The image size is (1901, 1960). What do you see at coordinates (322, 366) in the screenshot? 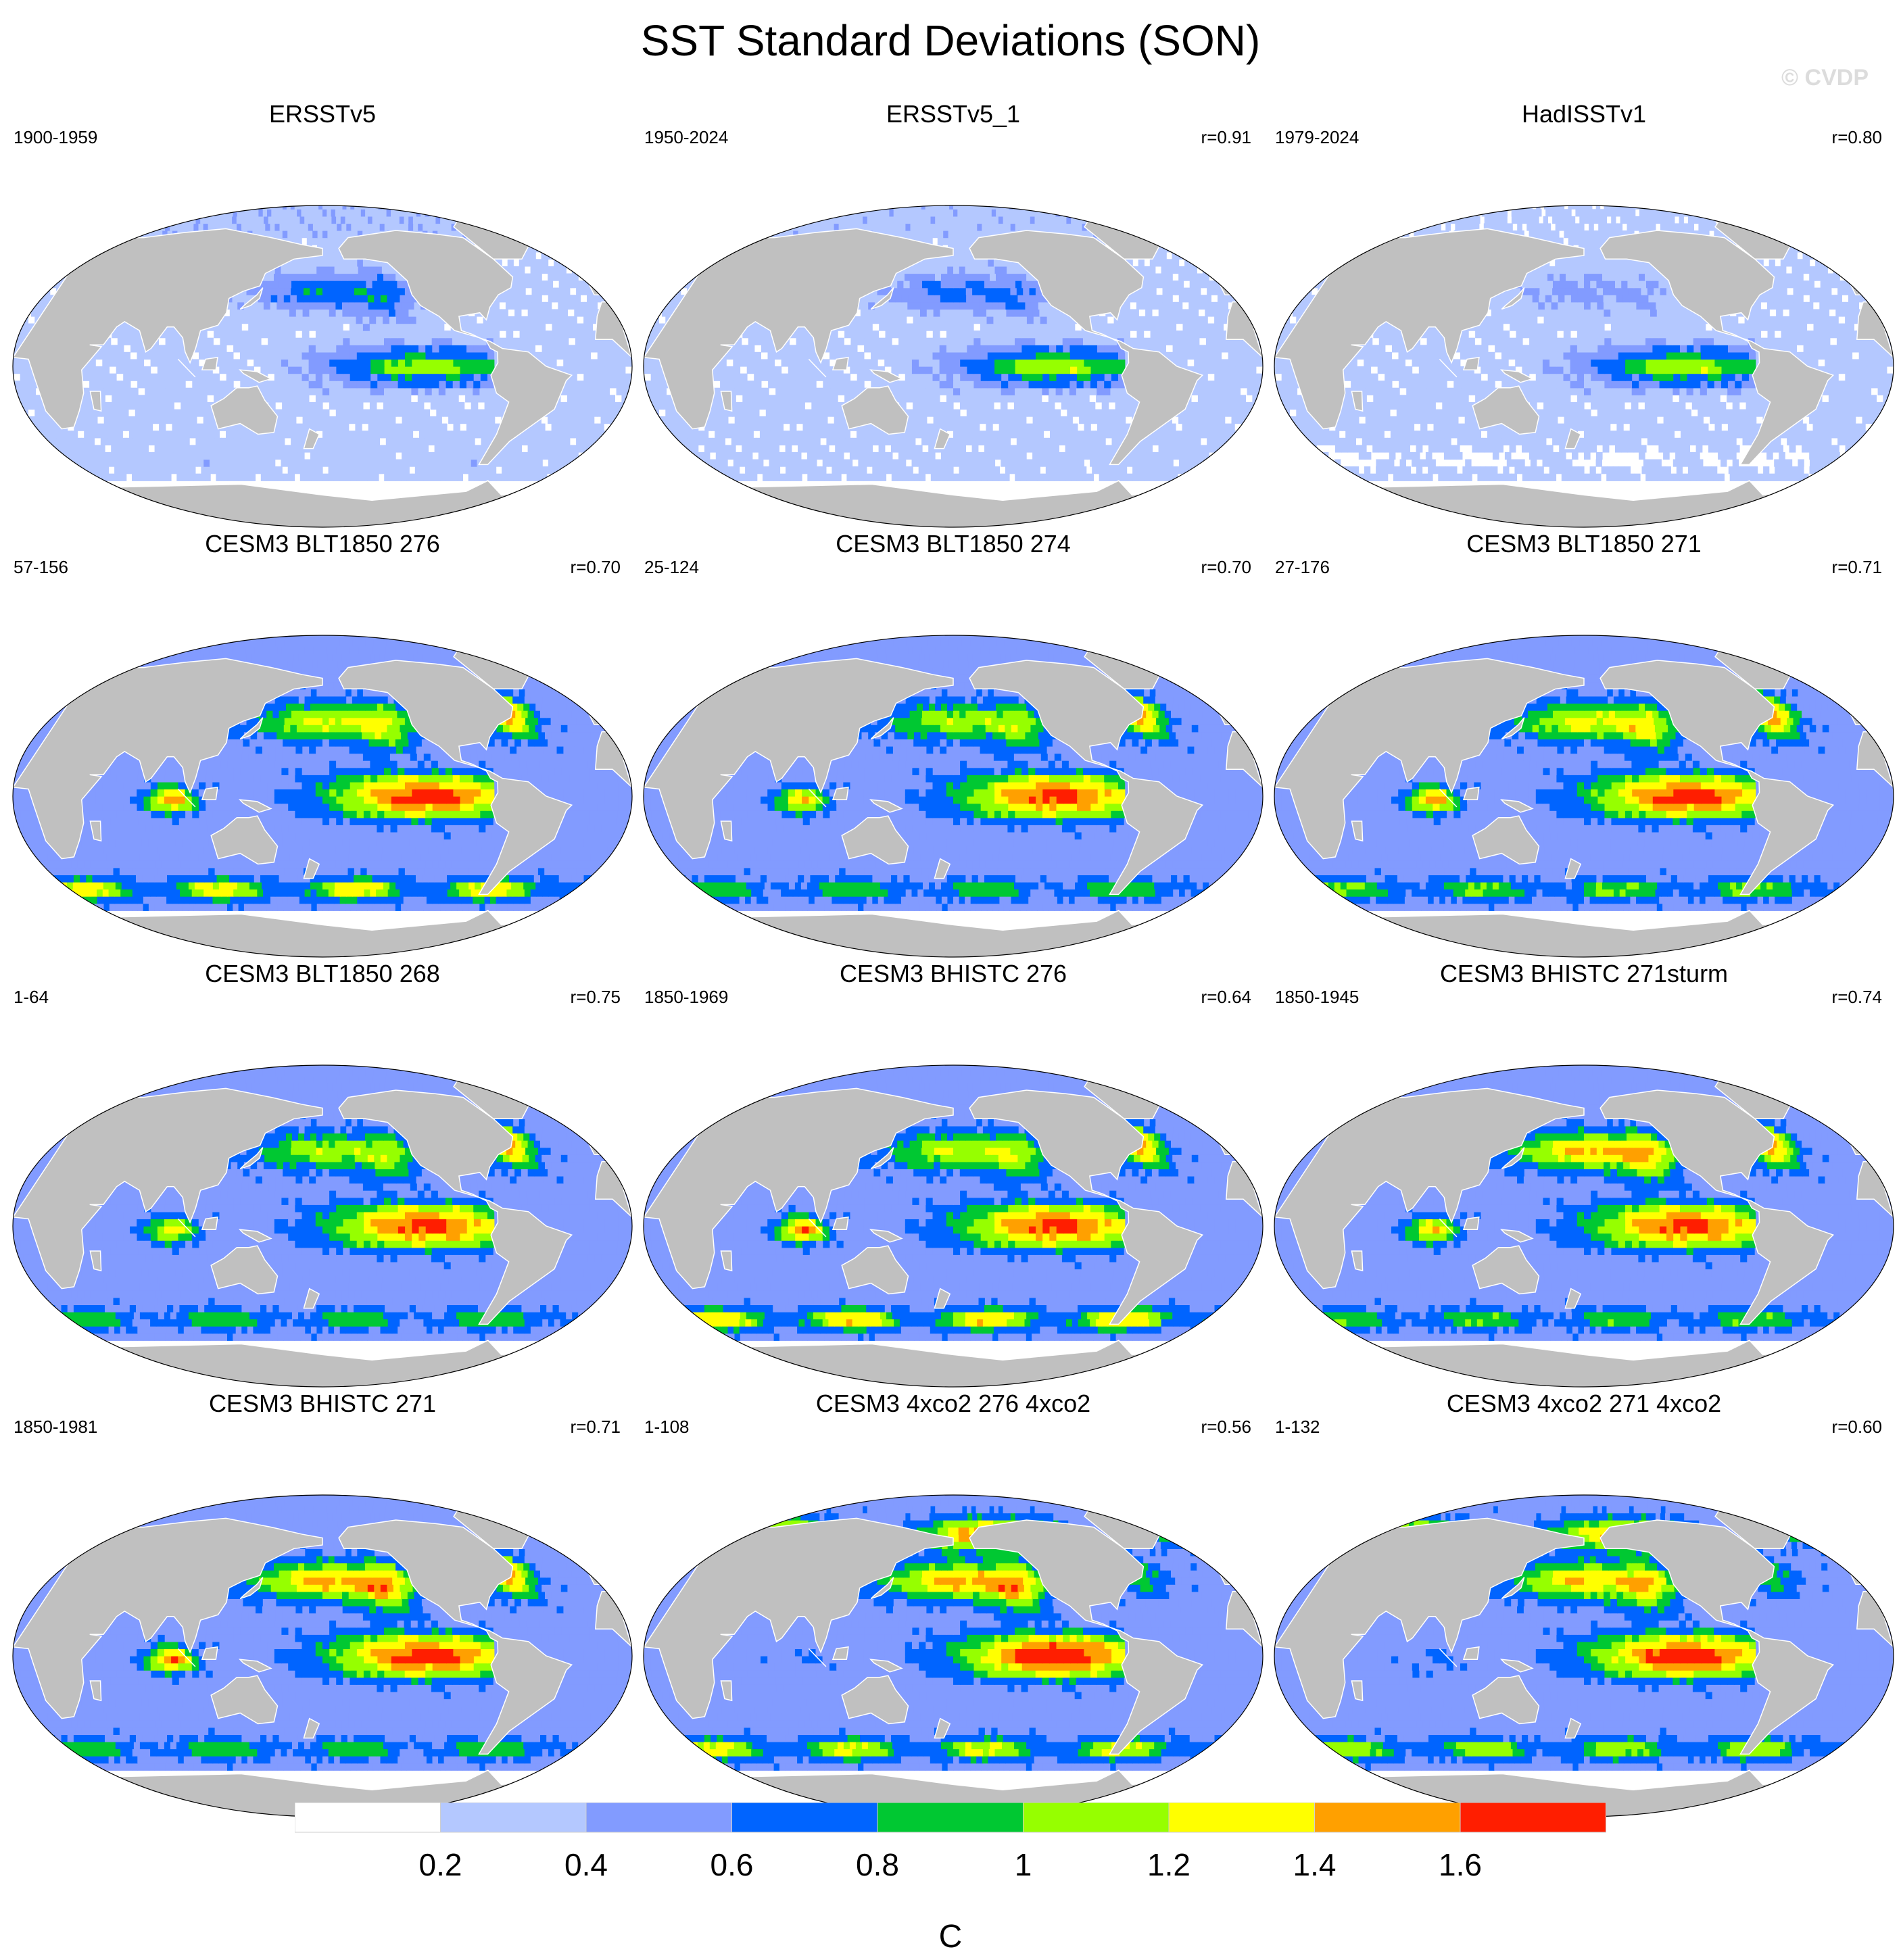
I see `sst-map` at bounding box center [322, 366].